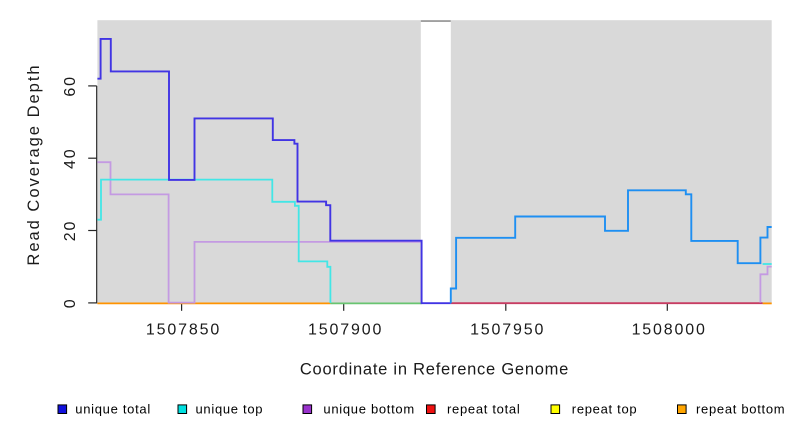 The height and width of the screenshot is (432, 792). I want to click on svg-text: 20, so click(70, 231).